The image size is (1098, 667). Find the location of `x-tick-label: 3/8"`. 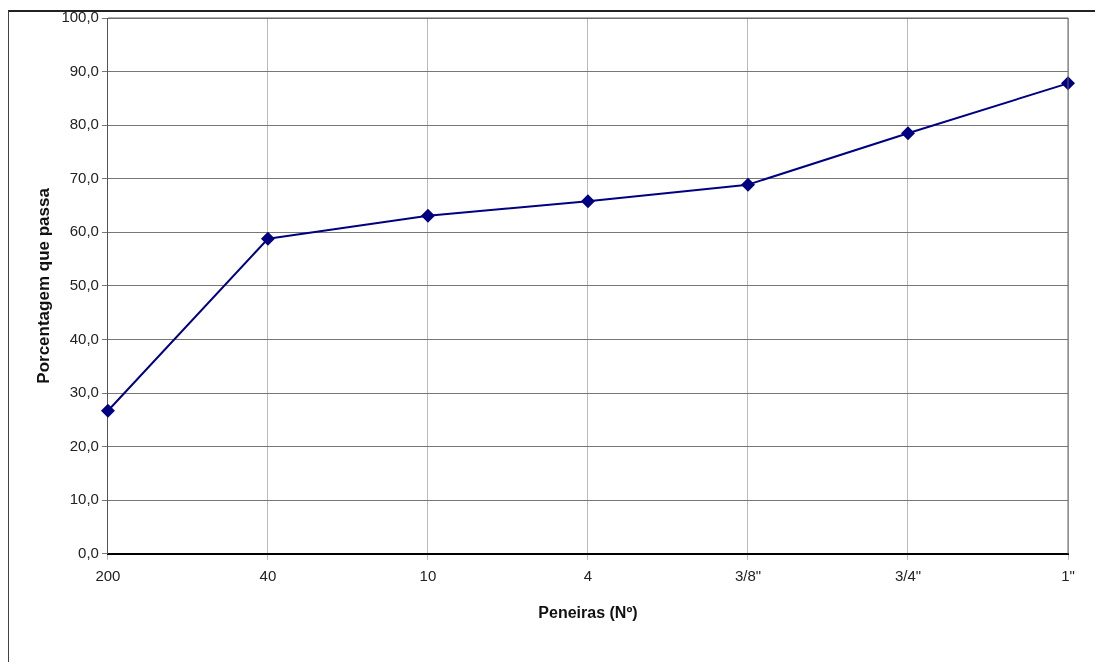

x-tick-label: 3/8" is located at coordinates (748, 575).